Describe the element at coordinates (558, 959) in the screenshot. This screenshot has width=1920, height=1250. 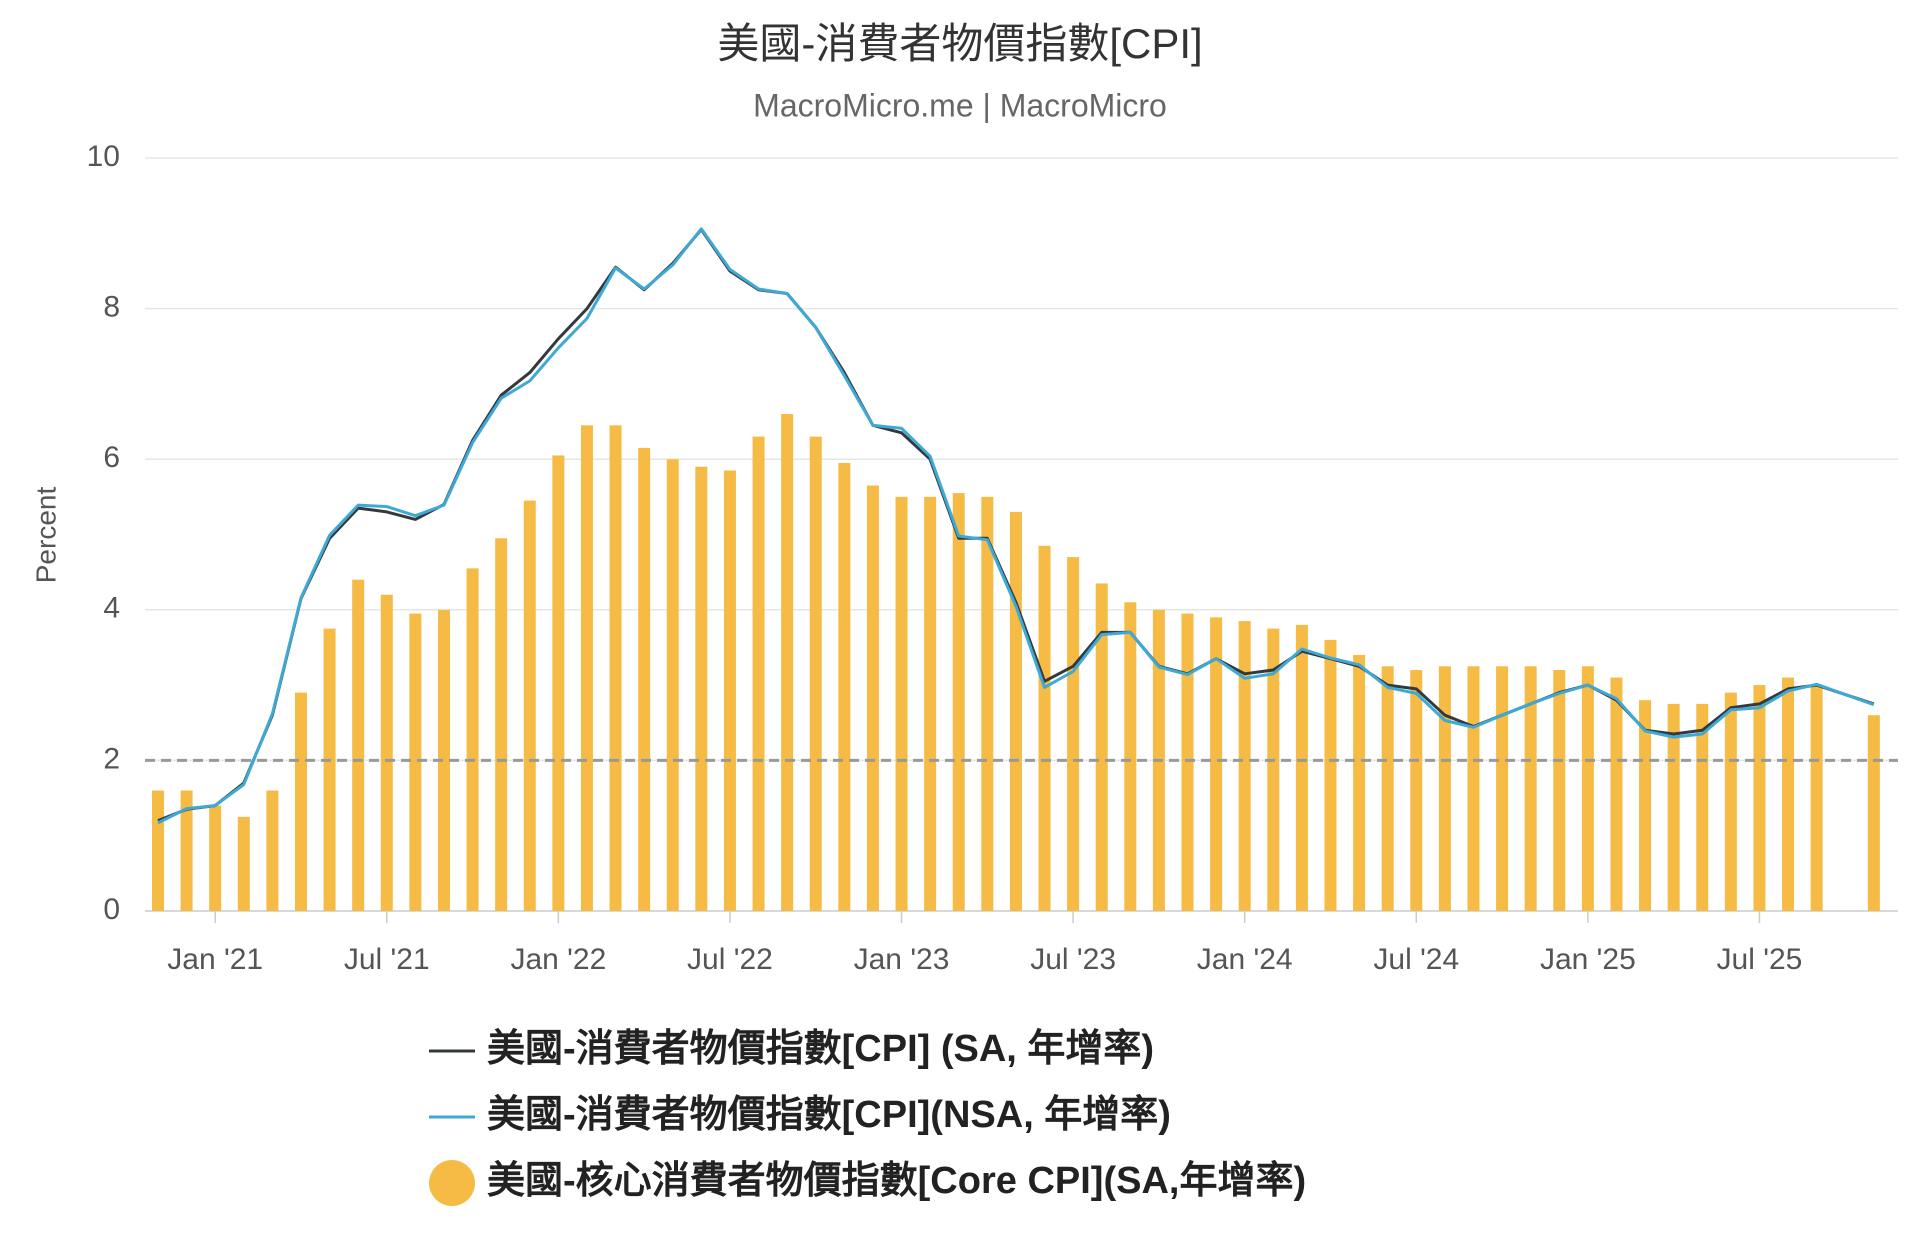
I see `x-tick-label: Jan '22` at that location.